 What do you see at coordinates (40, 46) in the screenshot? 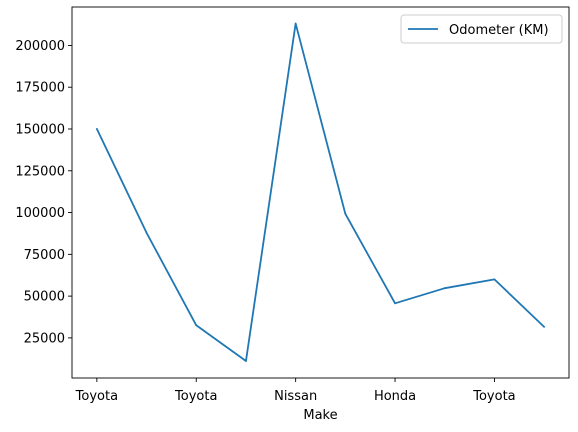
I see `y-tick-label: 200000` at bounding box center [40, 46].